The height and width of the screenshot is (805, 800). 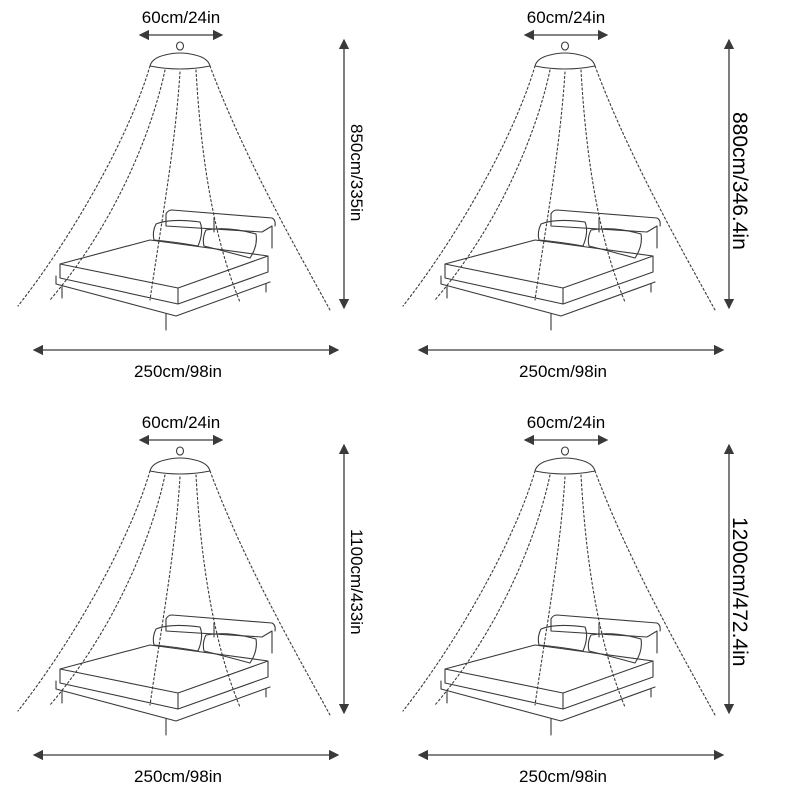 I want to click on height-label: 850cm/335in, so click(x=356, y=173).